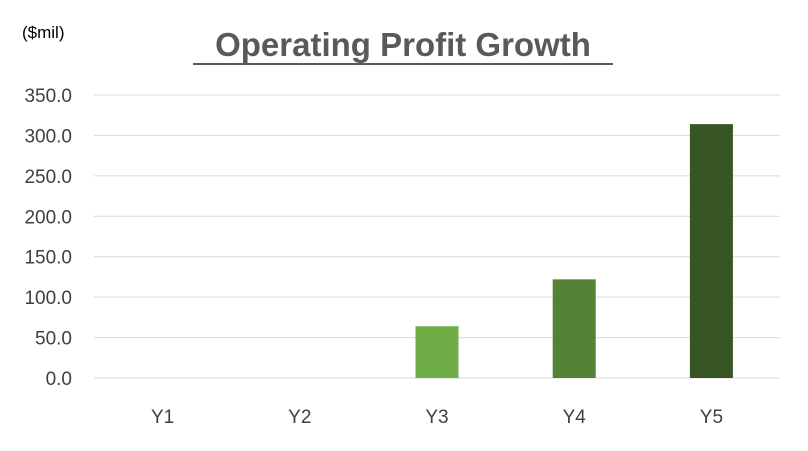  What do you see at coordinates (575, 417) in the screenshot?
I see `x-tick-label: Y4` at bounding box center [575, 417].